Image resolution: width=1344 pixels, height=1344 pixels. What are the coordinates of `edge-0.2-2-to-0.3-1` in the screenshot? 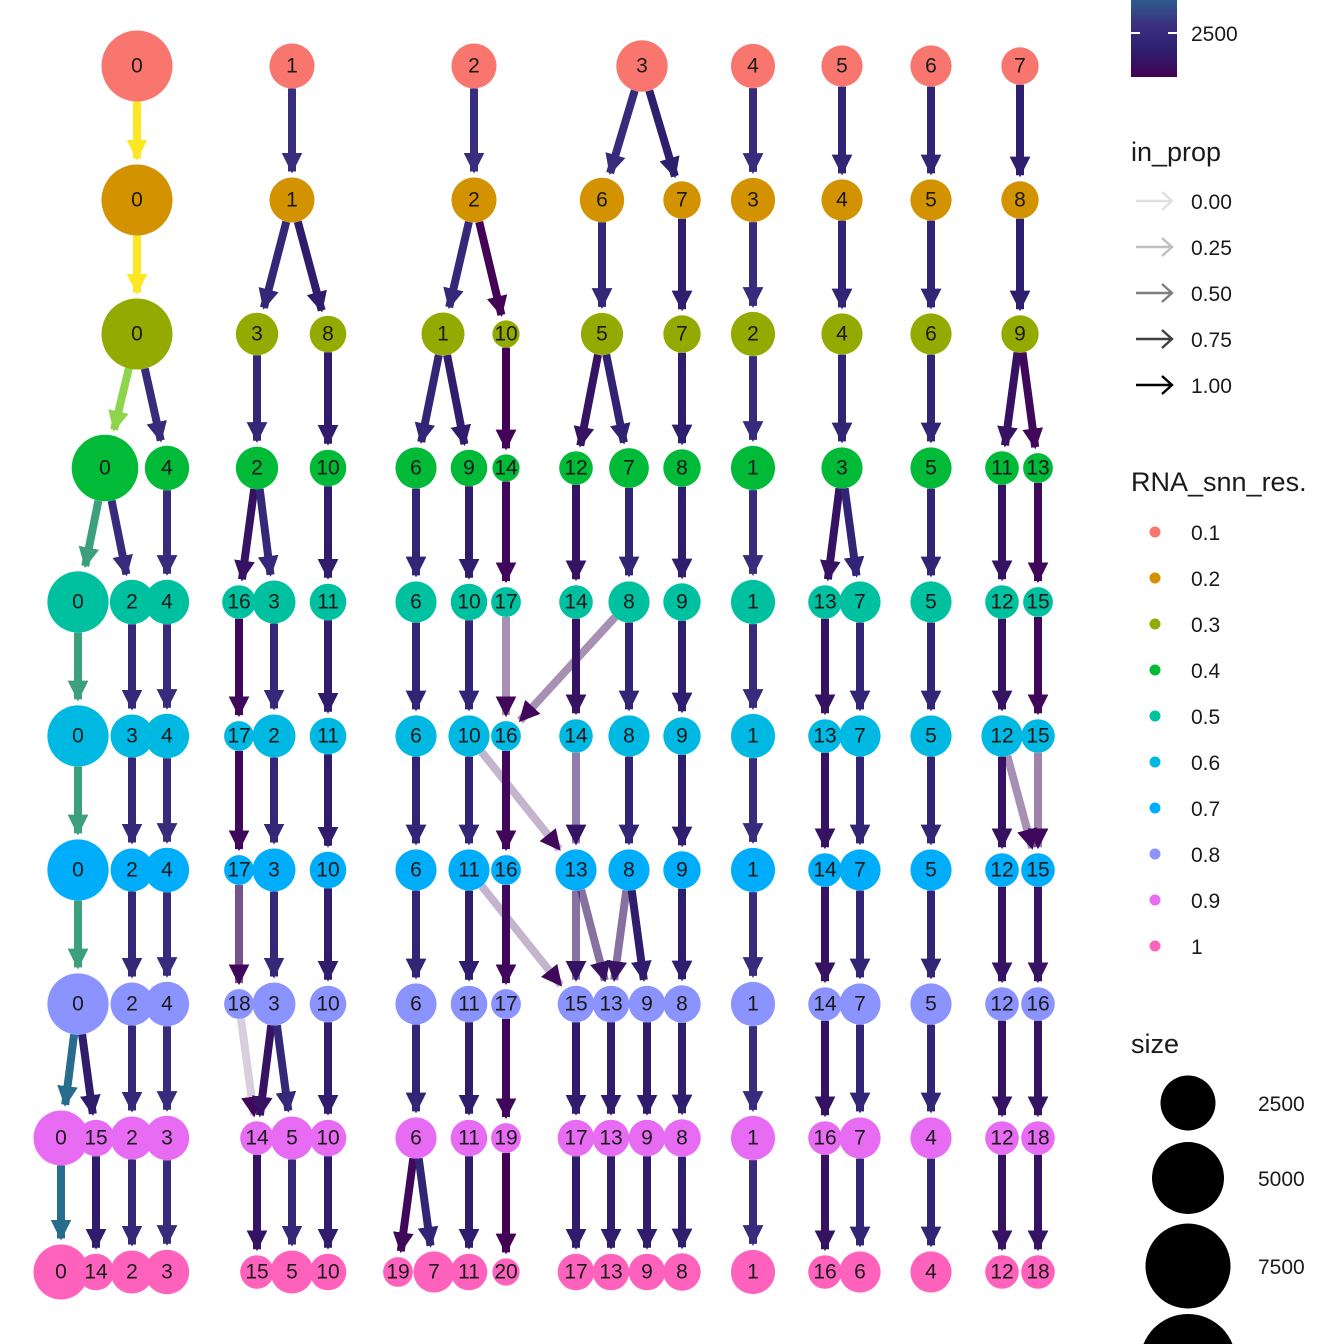 It's located at (458, 265).